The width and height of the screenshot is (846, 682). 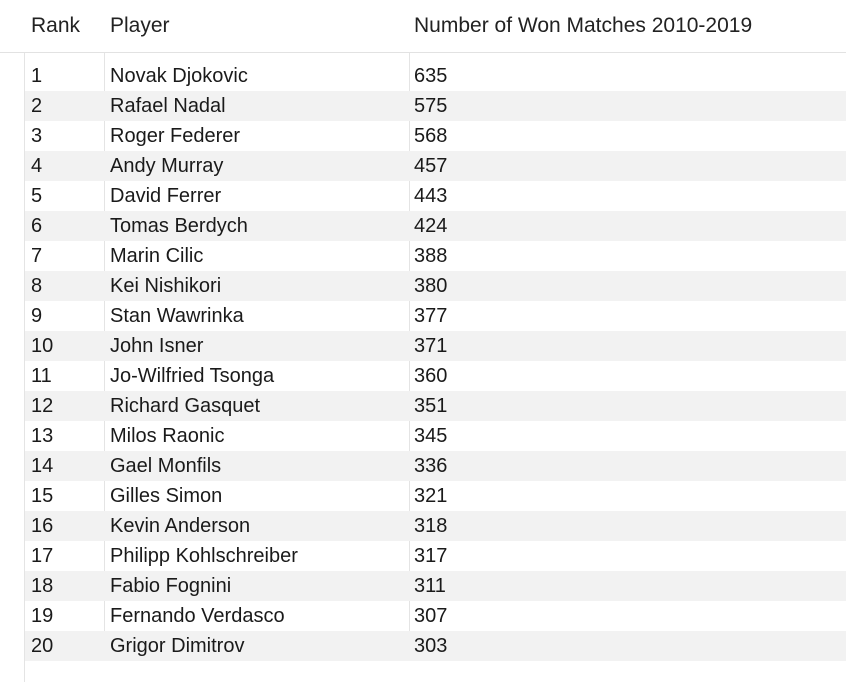 I want to click on table-row: 9 Stan Wawrinka 377, so click(x=435, y=316).